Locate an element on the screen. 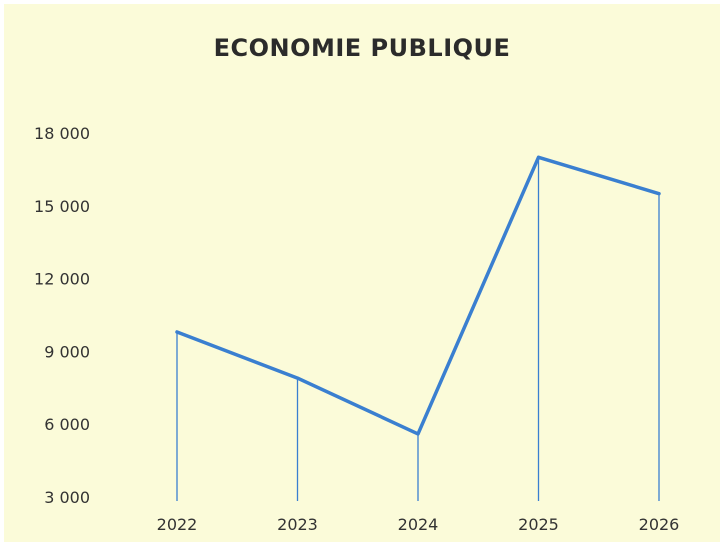 The width and height of the screenshot is (724, 546). x-tick-label: 2023 is located at coordinates (297, 524).